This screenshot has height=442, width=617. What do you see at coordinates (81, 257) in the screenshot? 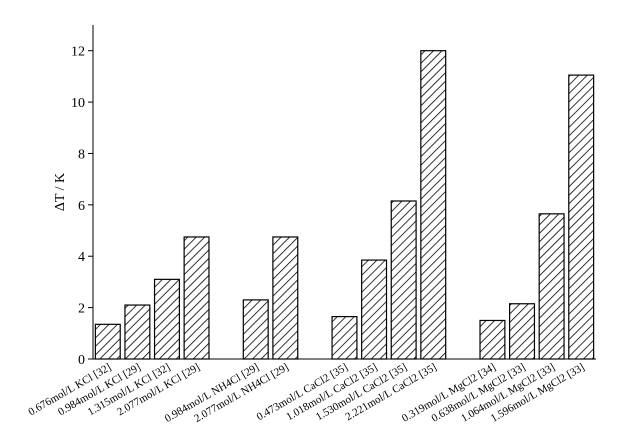
I see `y-tick-label: 4` at bounding box center [81, 257].